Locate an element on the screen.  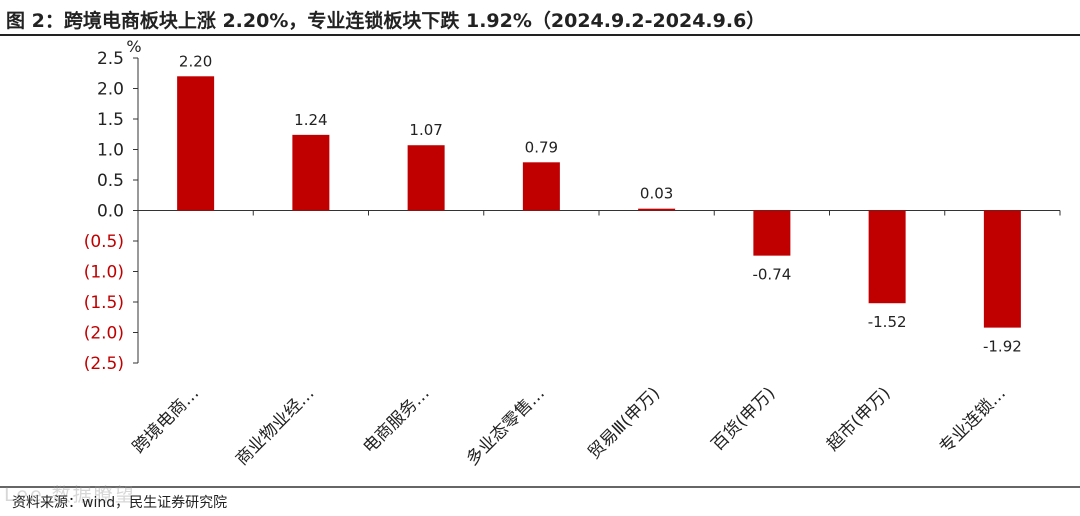
y-unit-label: % is located at coordinates (133, 46).